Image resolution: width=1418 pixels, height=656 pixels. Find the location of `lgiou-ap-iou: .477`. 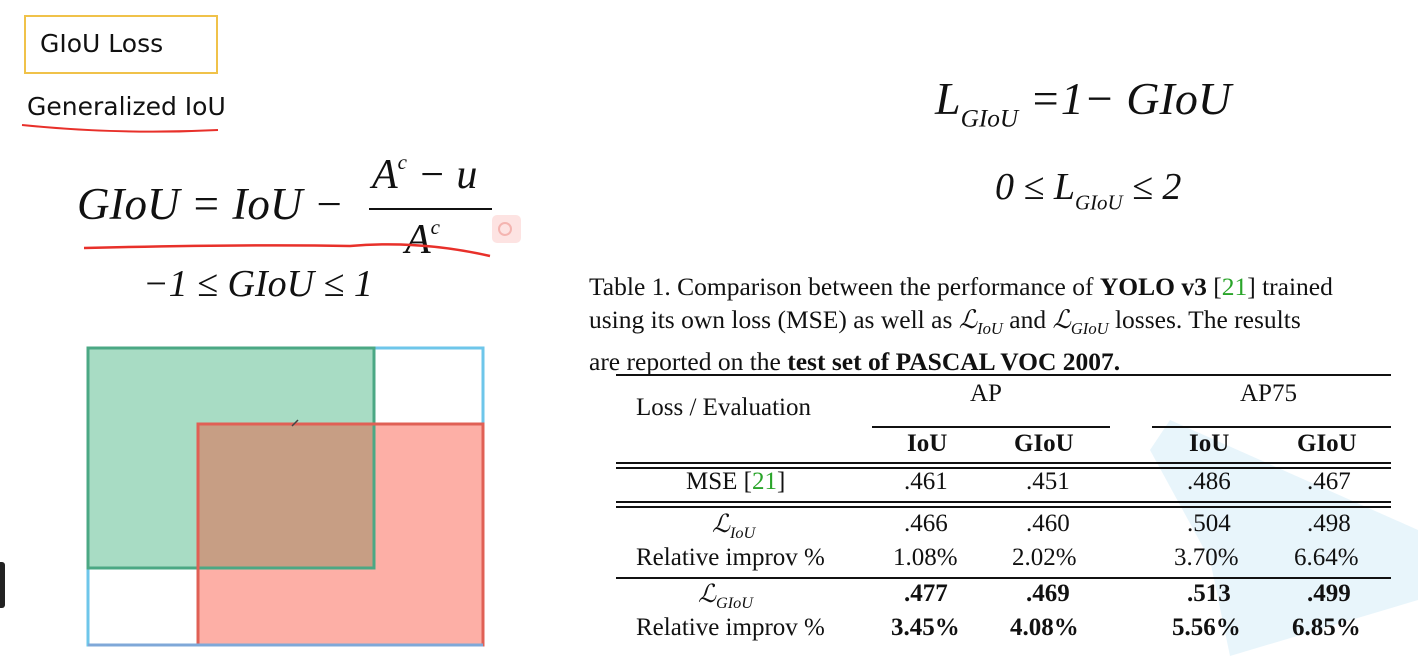

lgiou-ap-iou: .477 is located at coordinates (926, 593).